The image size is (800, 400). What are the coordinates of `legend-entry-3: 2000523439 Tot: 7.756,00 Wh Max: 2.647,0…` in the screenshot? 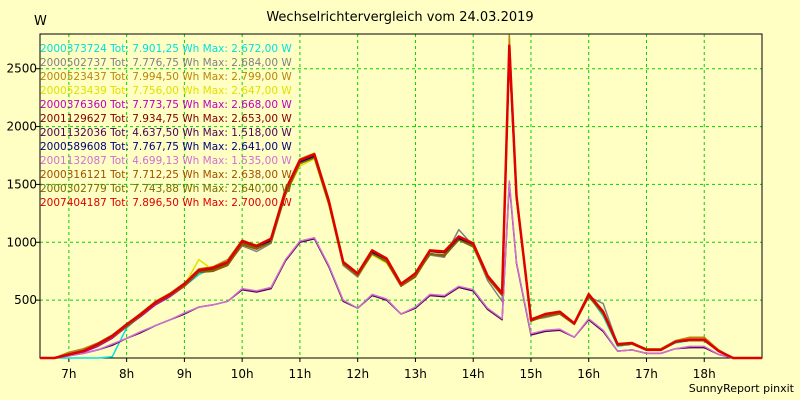 It's located at (166, 91).